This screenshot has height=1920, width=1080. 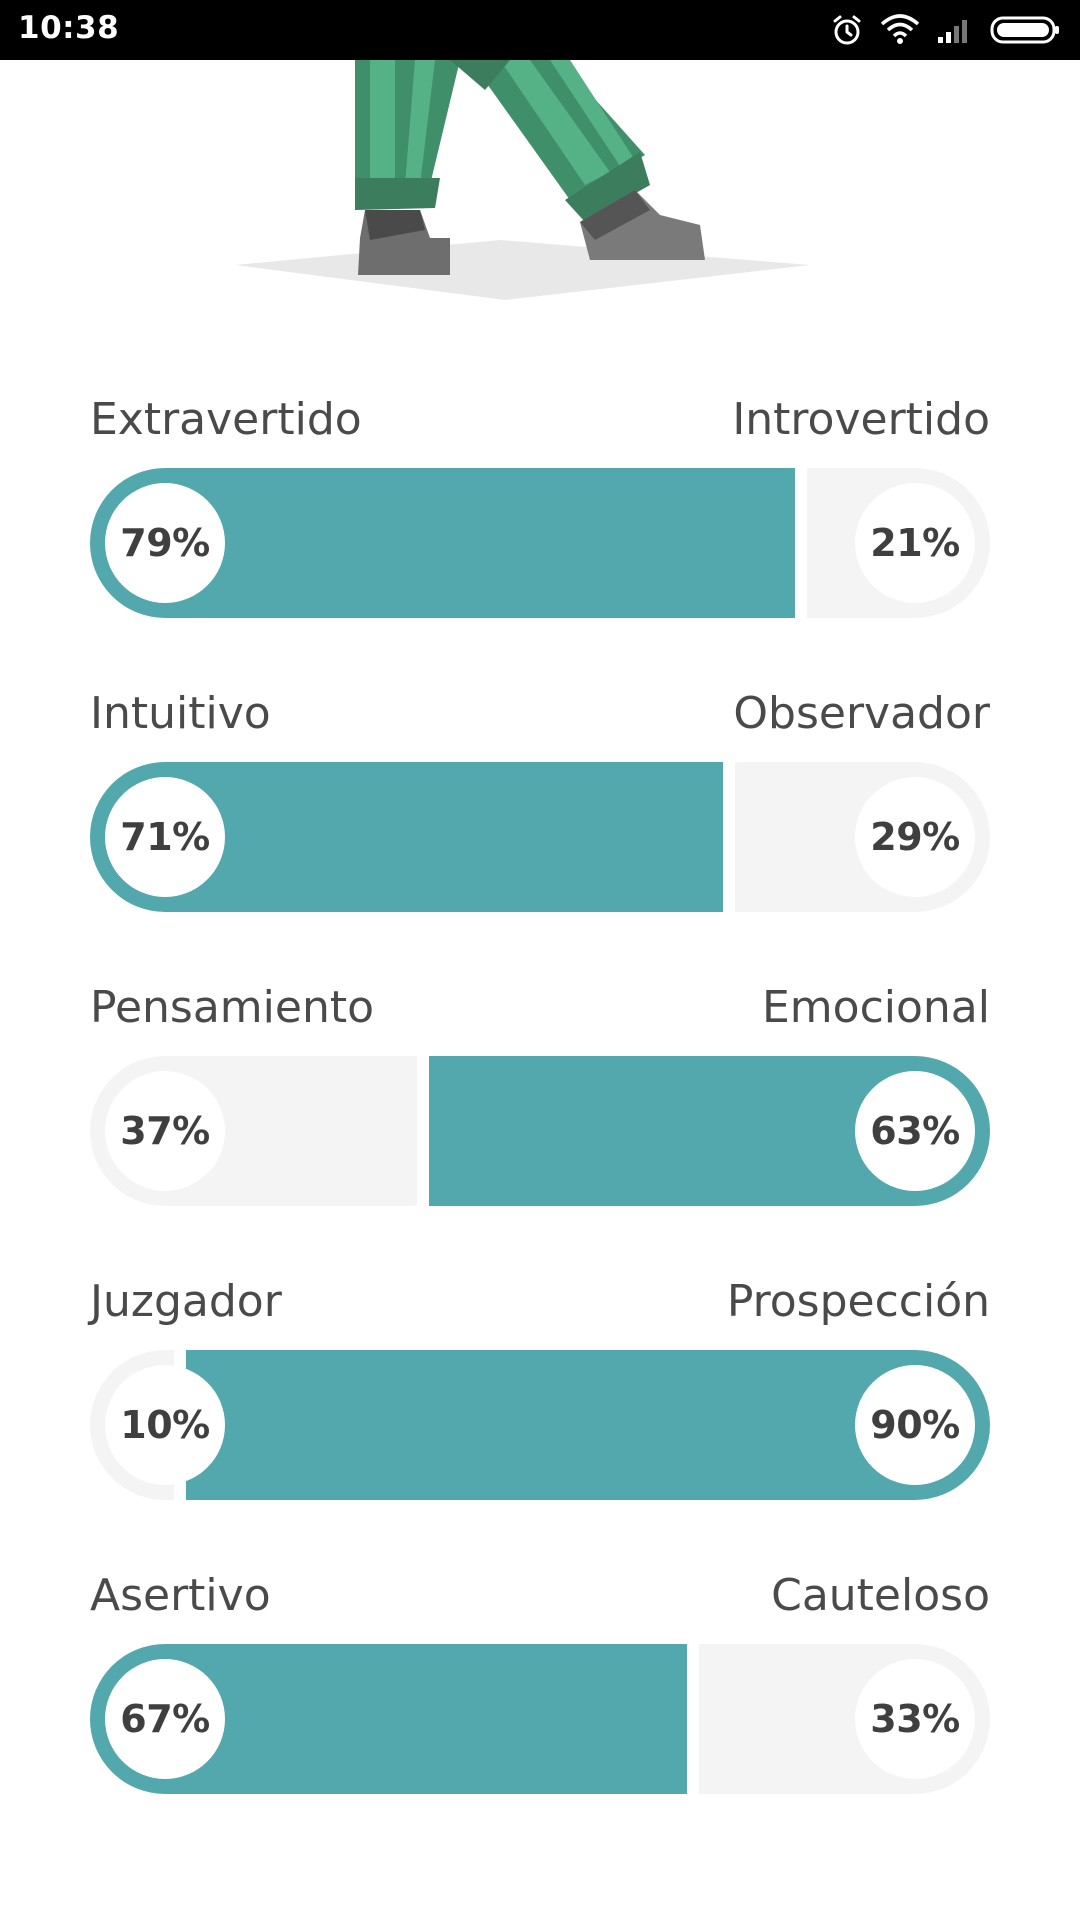 What do you see at coordinates (540, 837) in the screenshot?
I see `trait-bar: 71% 29%` at bounding box center [540, 837].